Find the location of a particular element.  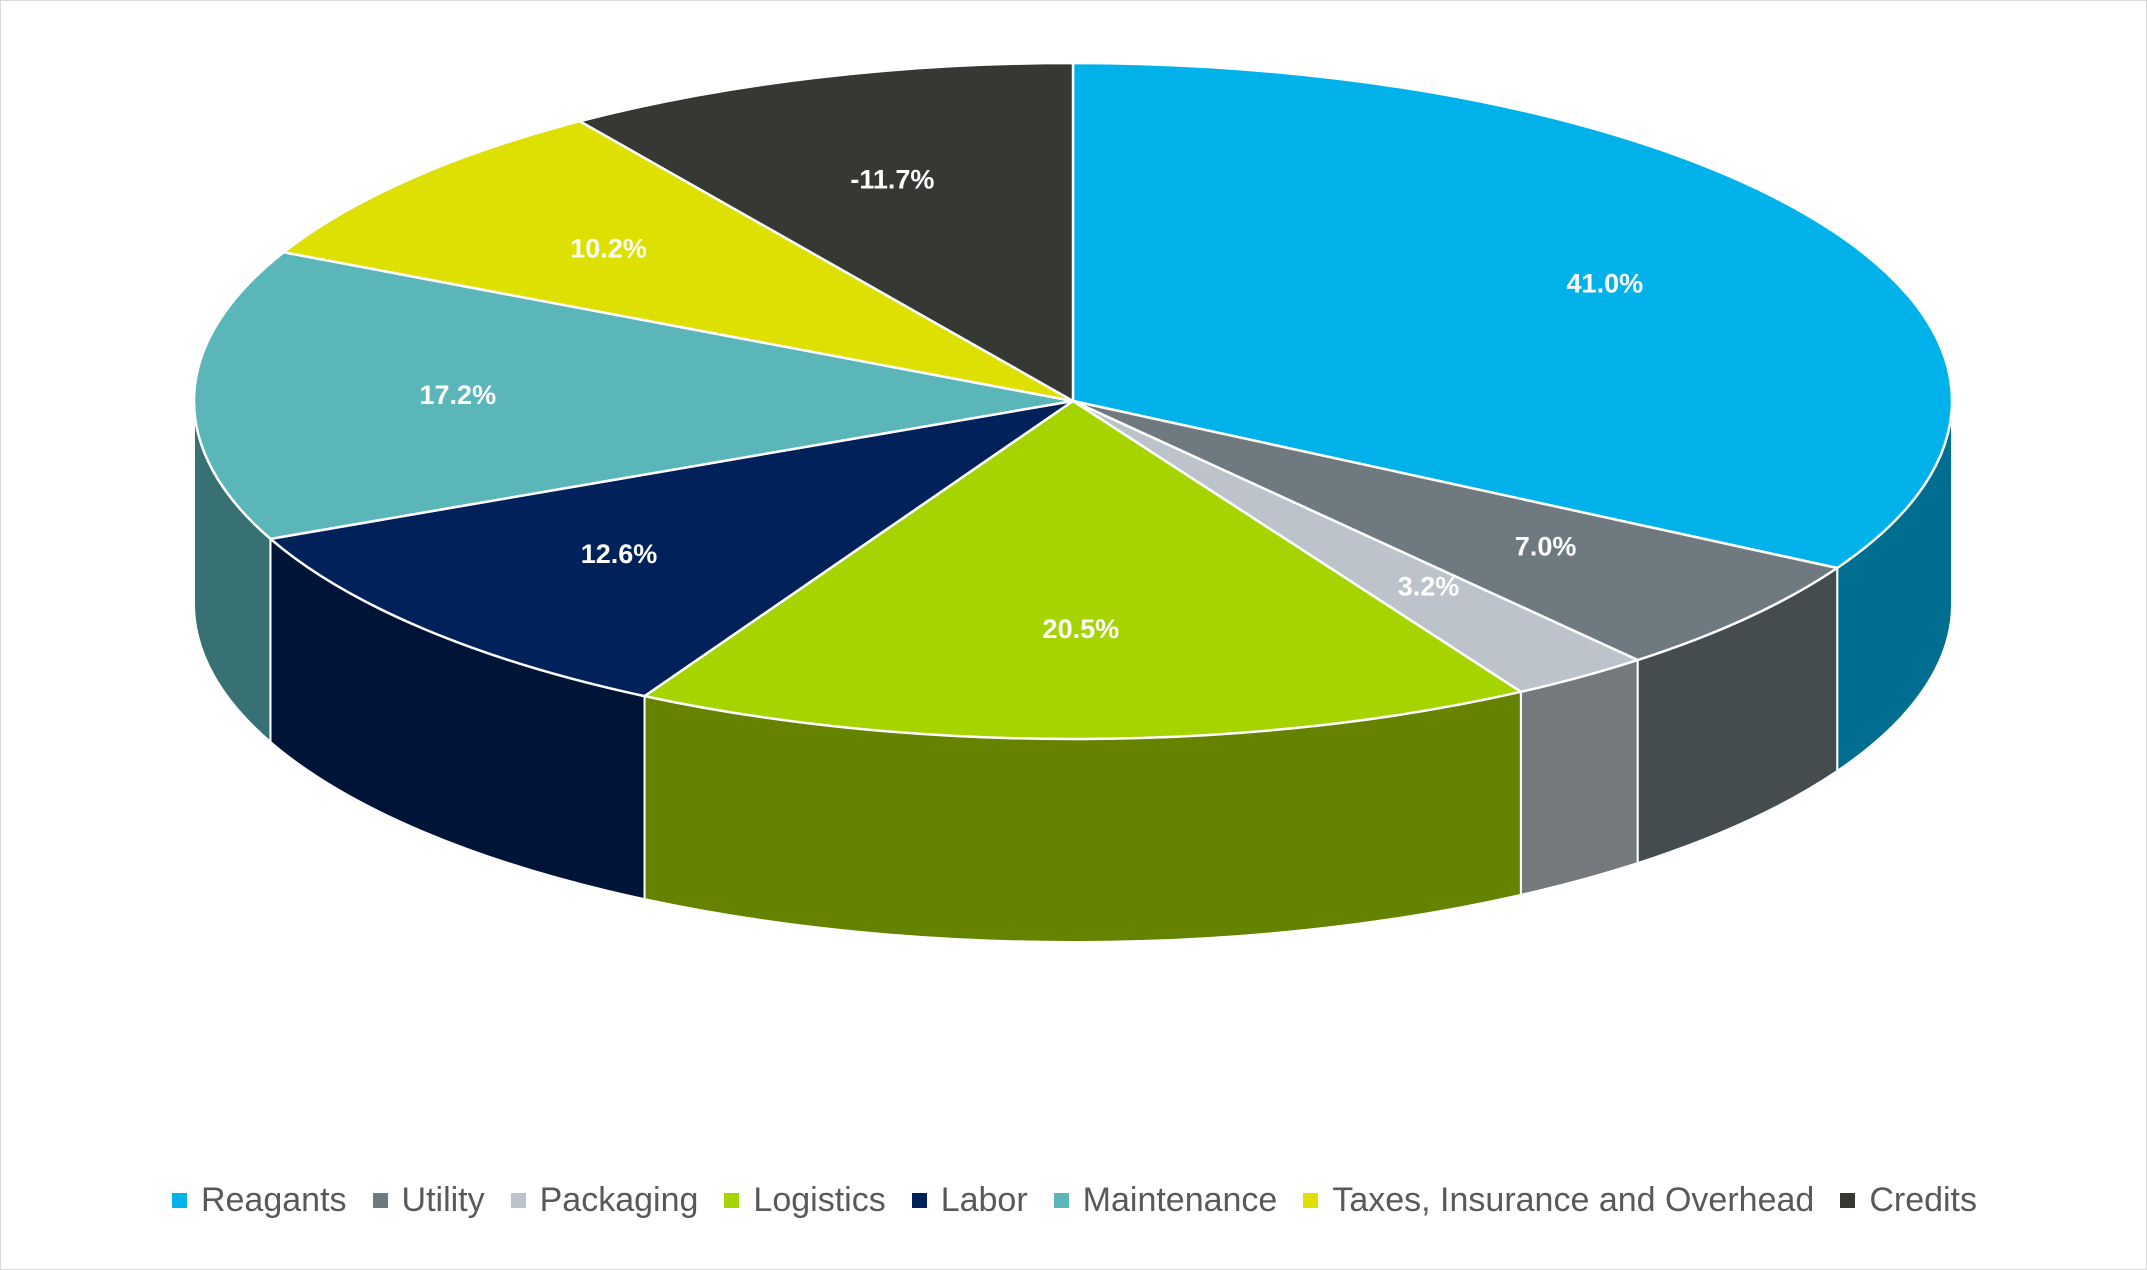

legend-item: Maintenance is located at coordinates (1165, 1200).